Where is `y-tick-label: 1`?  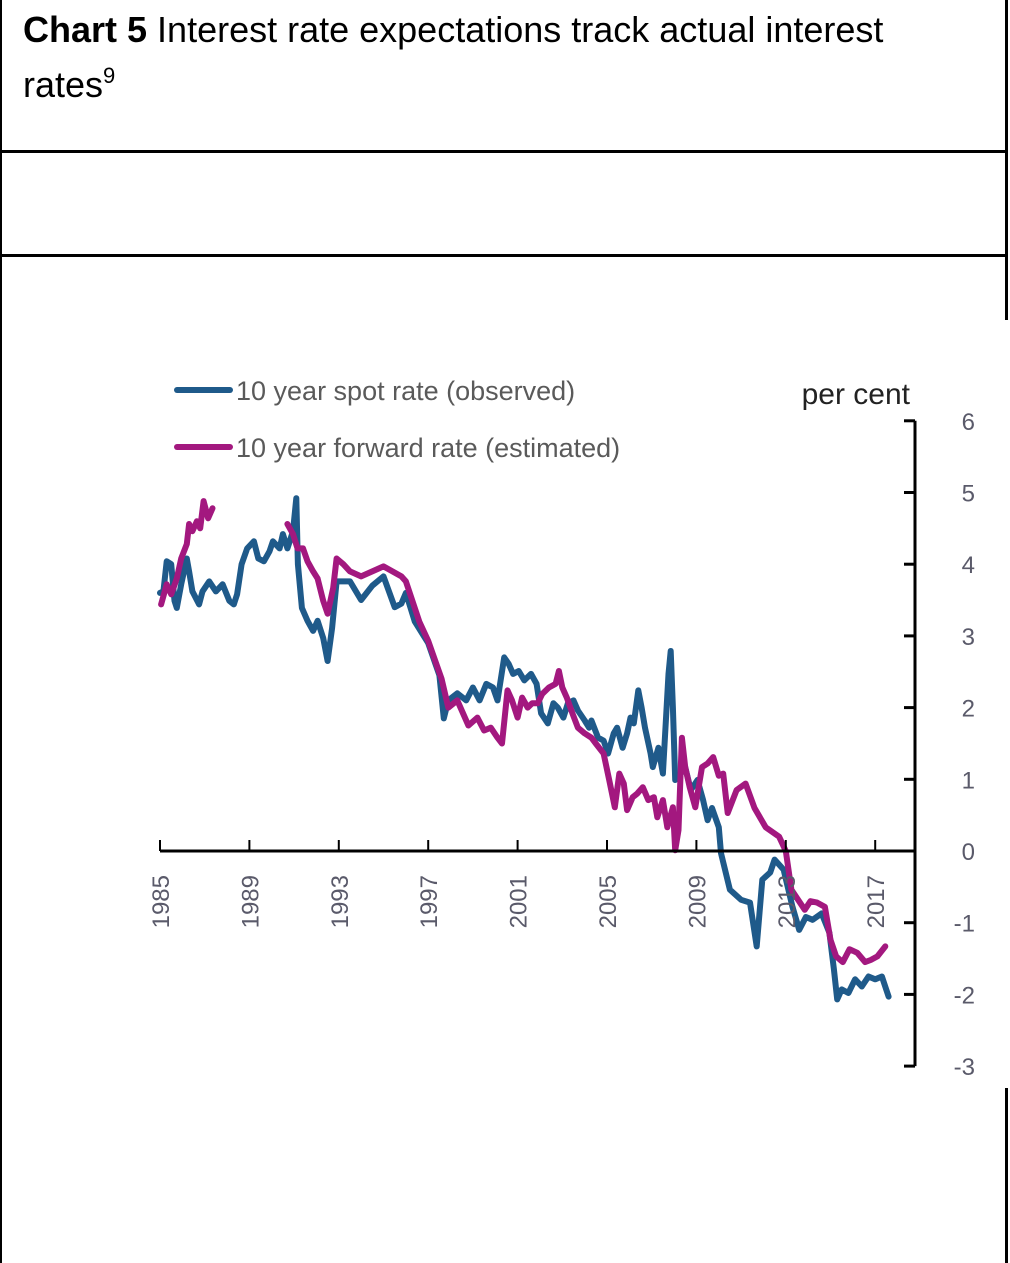
y-tick-label: 1 is located at coordinates (968, 780).